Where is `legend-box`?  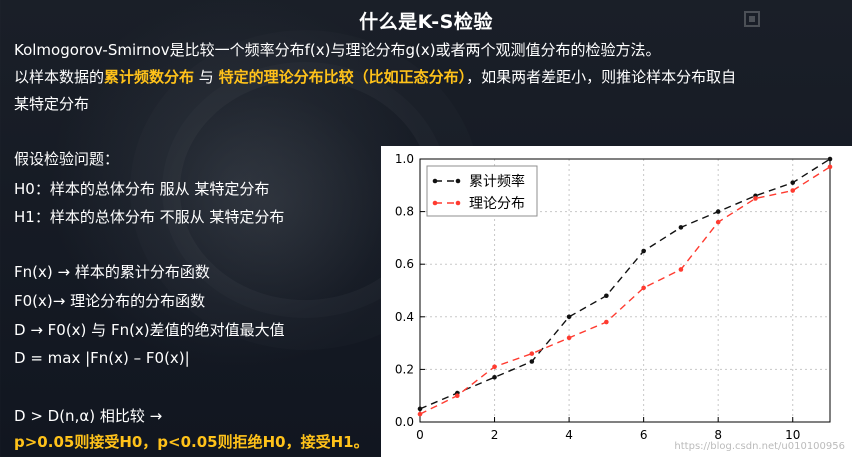 legend-box is located at coordinates (482, 191).